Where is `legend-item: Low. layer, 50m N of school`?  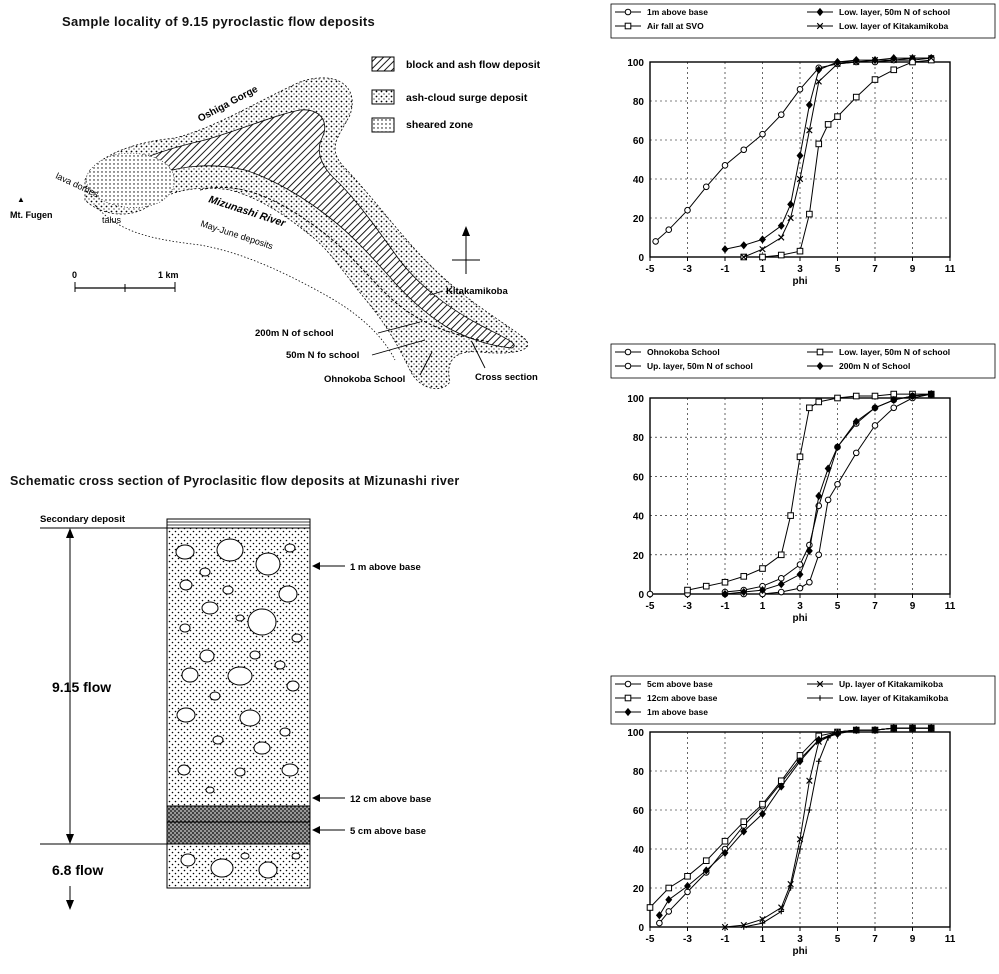 legend-item: Low. layer, 50m N of school is located at coordinates (878, 12).